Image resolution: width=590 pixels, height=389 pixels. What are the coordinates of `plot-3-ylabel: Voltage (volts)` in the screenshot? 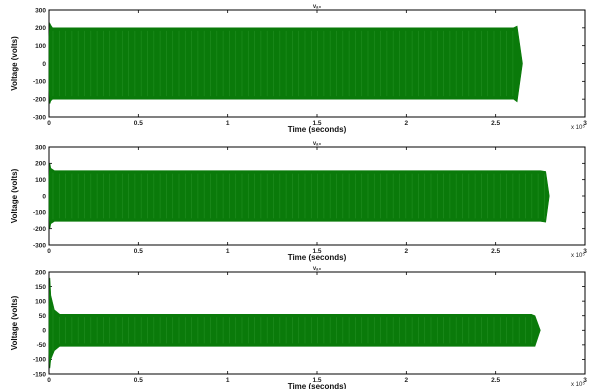 It's located at (14, 322).